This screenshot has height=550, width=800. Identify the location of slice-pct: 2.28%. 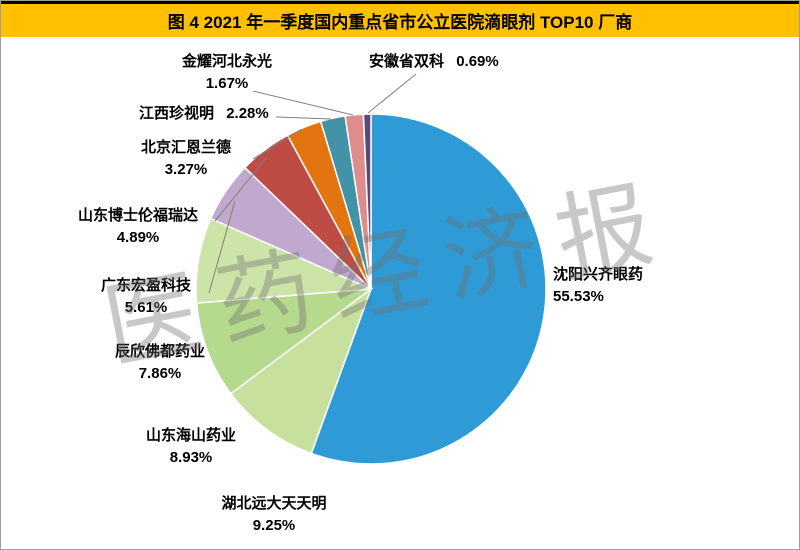
(247, 113).